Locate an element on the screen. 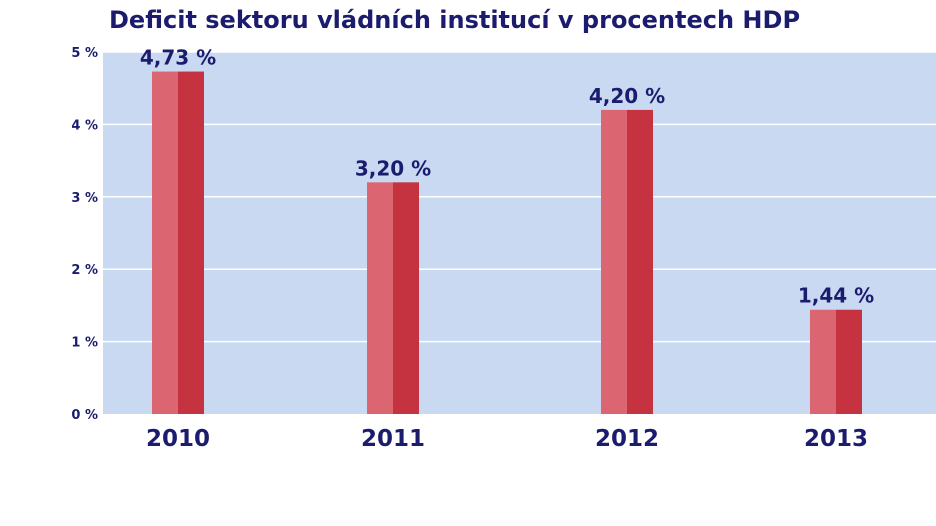  bar-2011 is located at coordinates (393, 298).